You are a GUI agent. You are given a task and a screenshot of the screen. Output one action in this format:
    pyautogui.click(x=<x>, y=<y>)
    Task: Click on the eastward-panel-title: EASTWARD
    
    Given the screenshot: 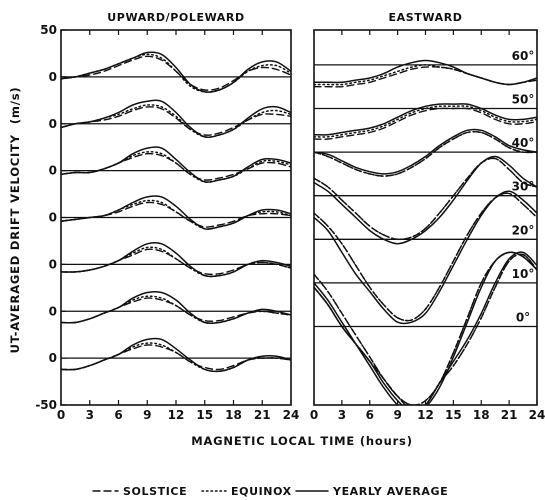 What is the action you would take?
    pyautogui.click(x=425, y=17)
    